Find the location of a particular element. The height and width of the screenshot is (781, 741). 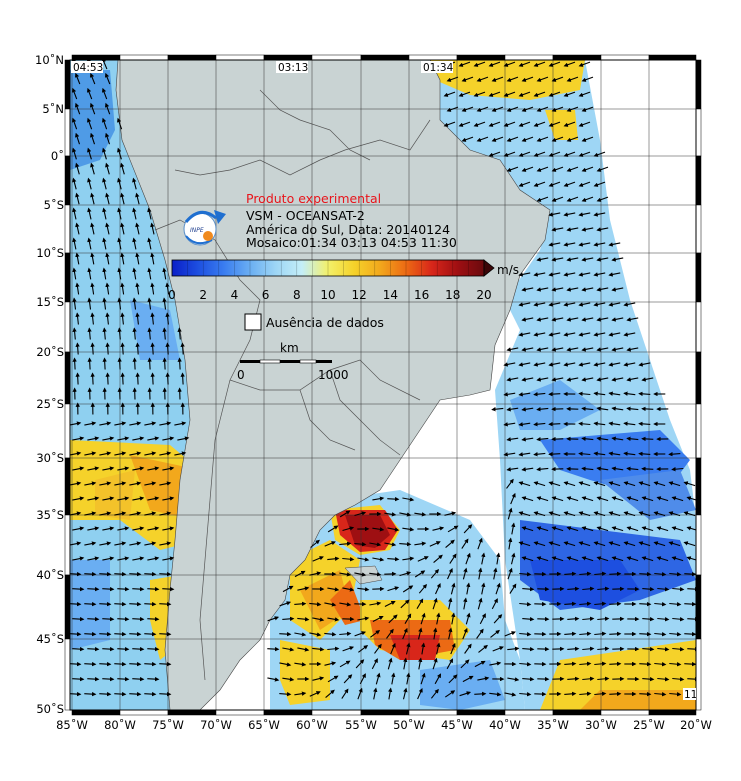

colorbar-tick-label: 6 is located at coordinates (266, 295).